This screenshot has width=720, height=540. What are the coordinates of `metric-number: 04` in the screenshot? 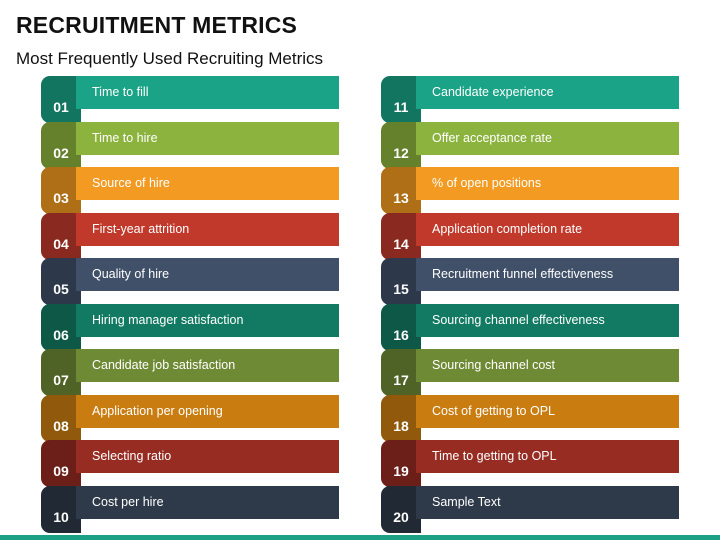 It's located at (61, 243).